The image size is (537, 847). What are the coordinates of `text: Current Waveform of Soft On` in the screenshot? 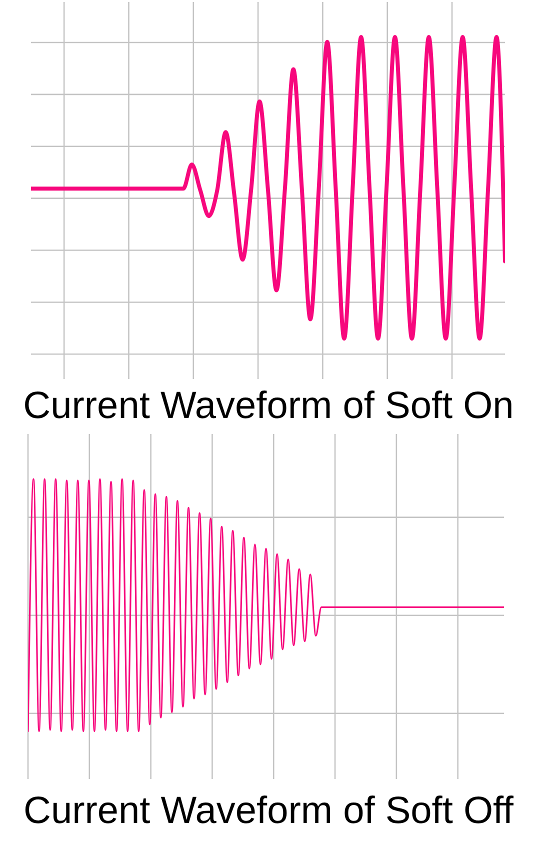 It's located at (268, 406).